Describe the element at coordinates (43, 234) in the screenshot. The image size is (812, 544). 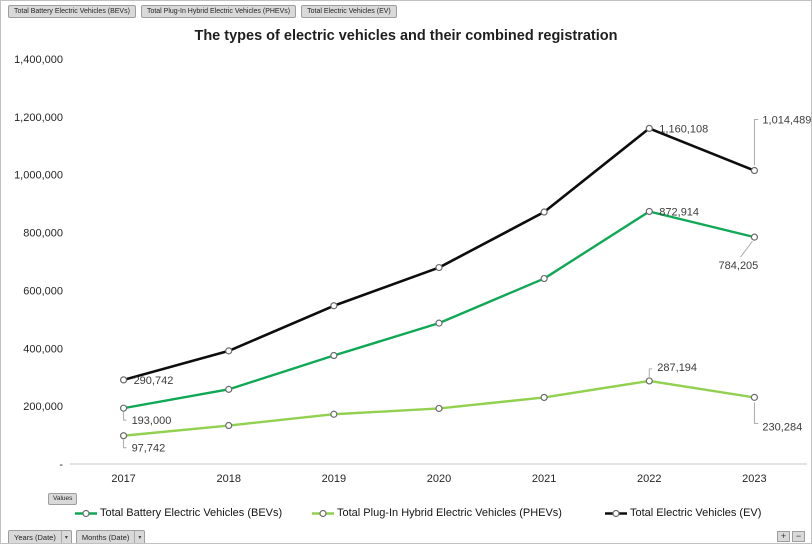
I see `y-axis-tick-label: 800,000` at that location.